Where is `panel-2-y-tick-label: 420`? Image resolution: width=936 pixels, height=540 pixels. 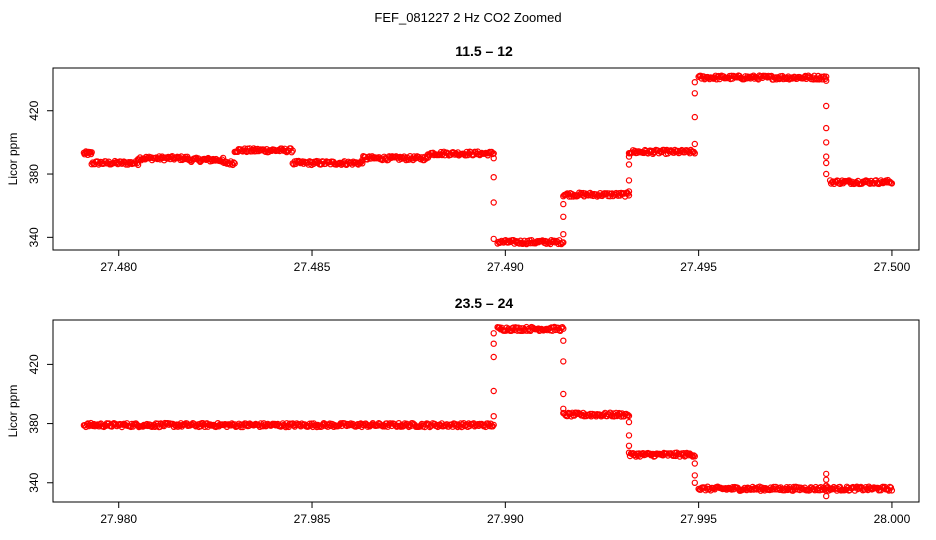 panel-2-y-tick-label: 420 is located at coordinates (34, 364).